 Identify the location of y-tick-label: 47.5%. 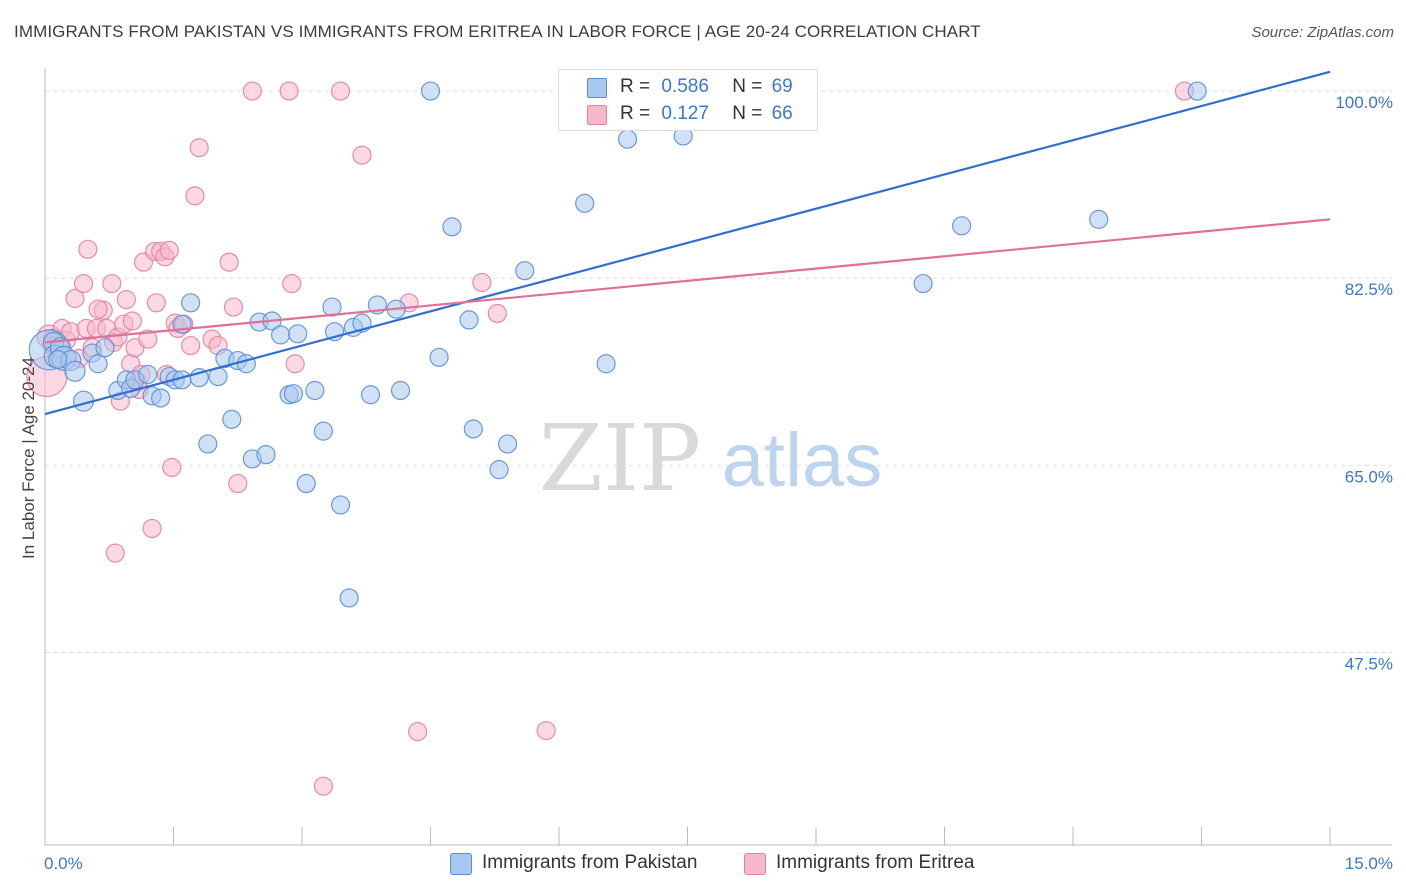
(1369, 664).